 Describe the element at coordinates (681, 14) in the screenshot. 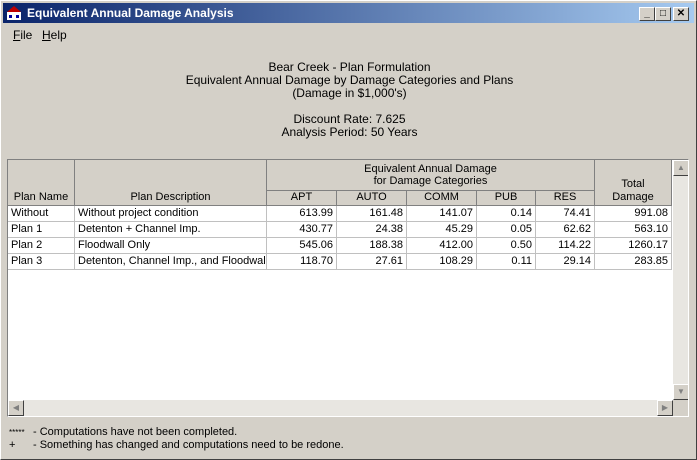

I see `close-button: ✕` at that location.